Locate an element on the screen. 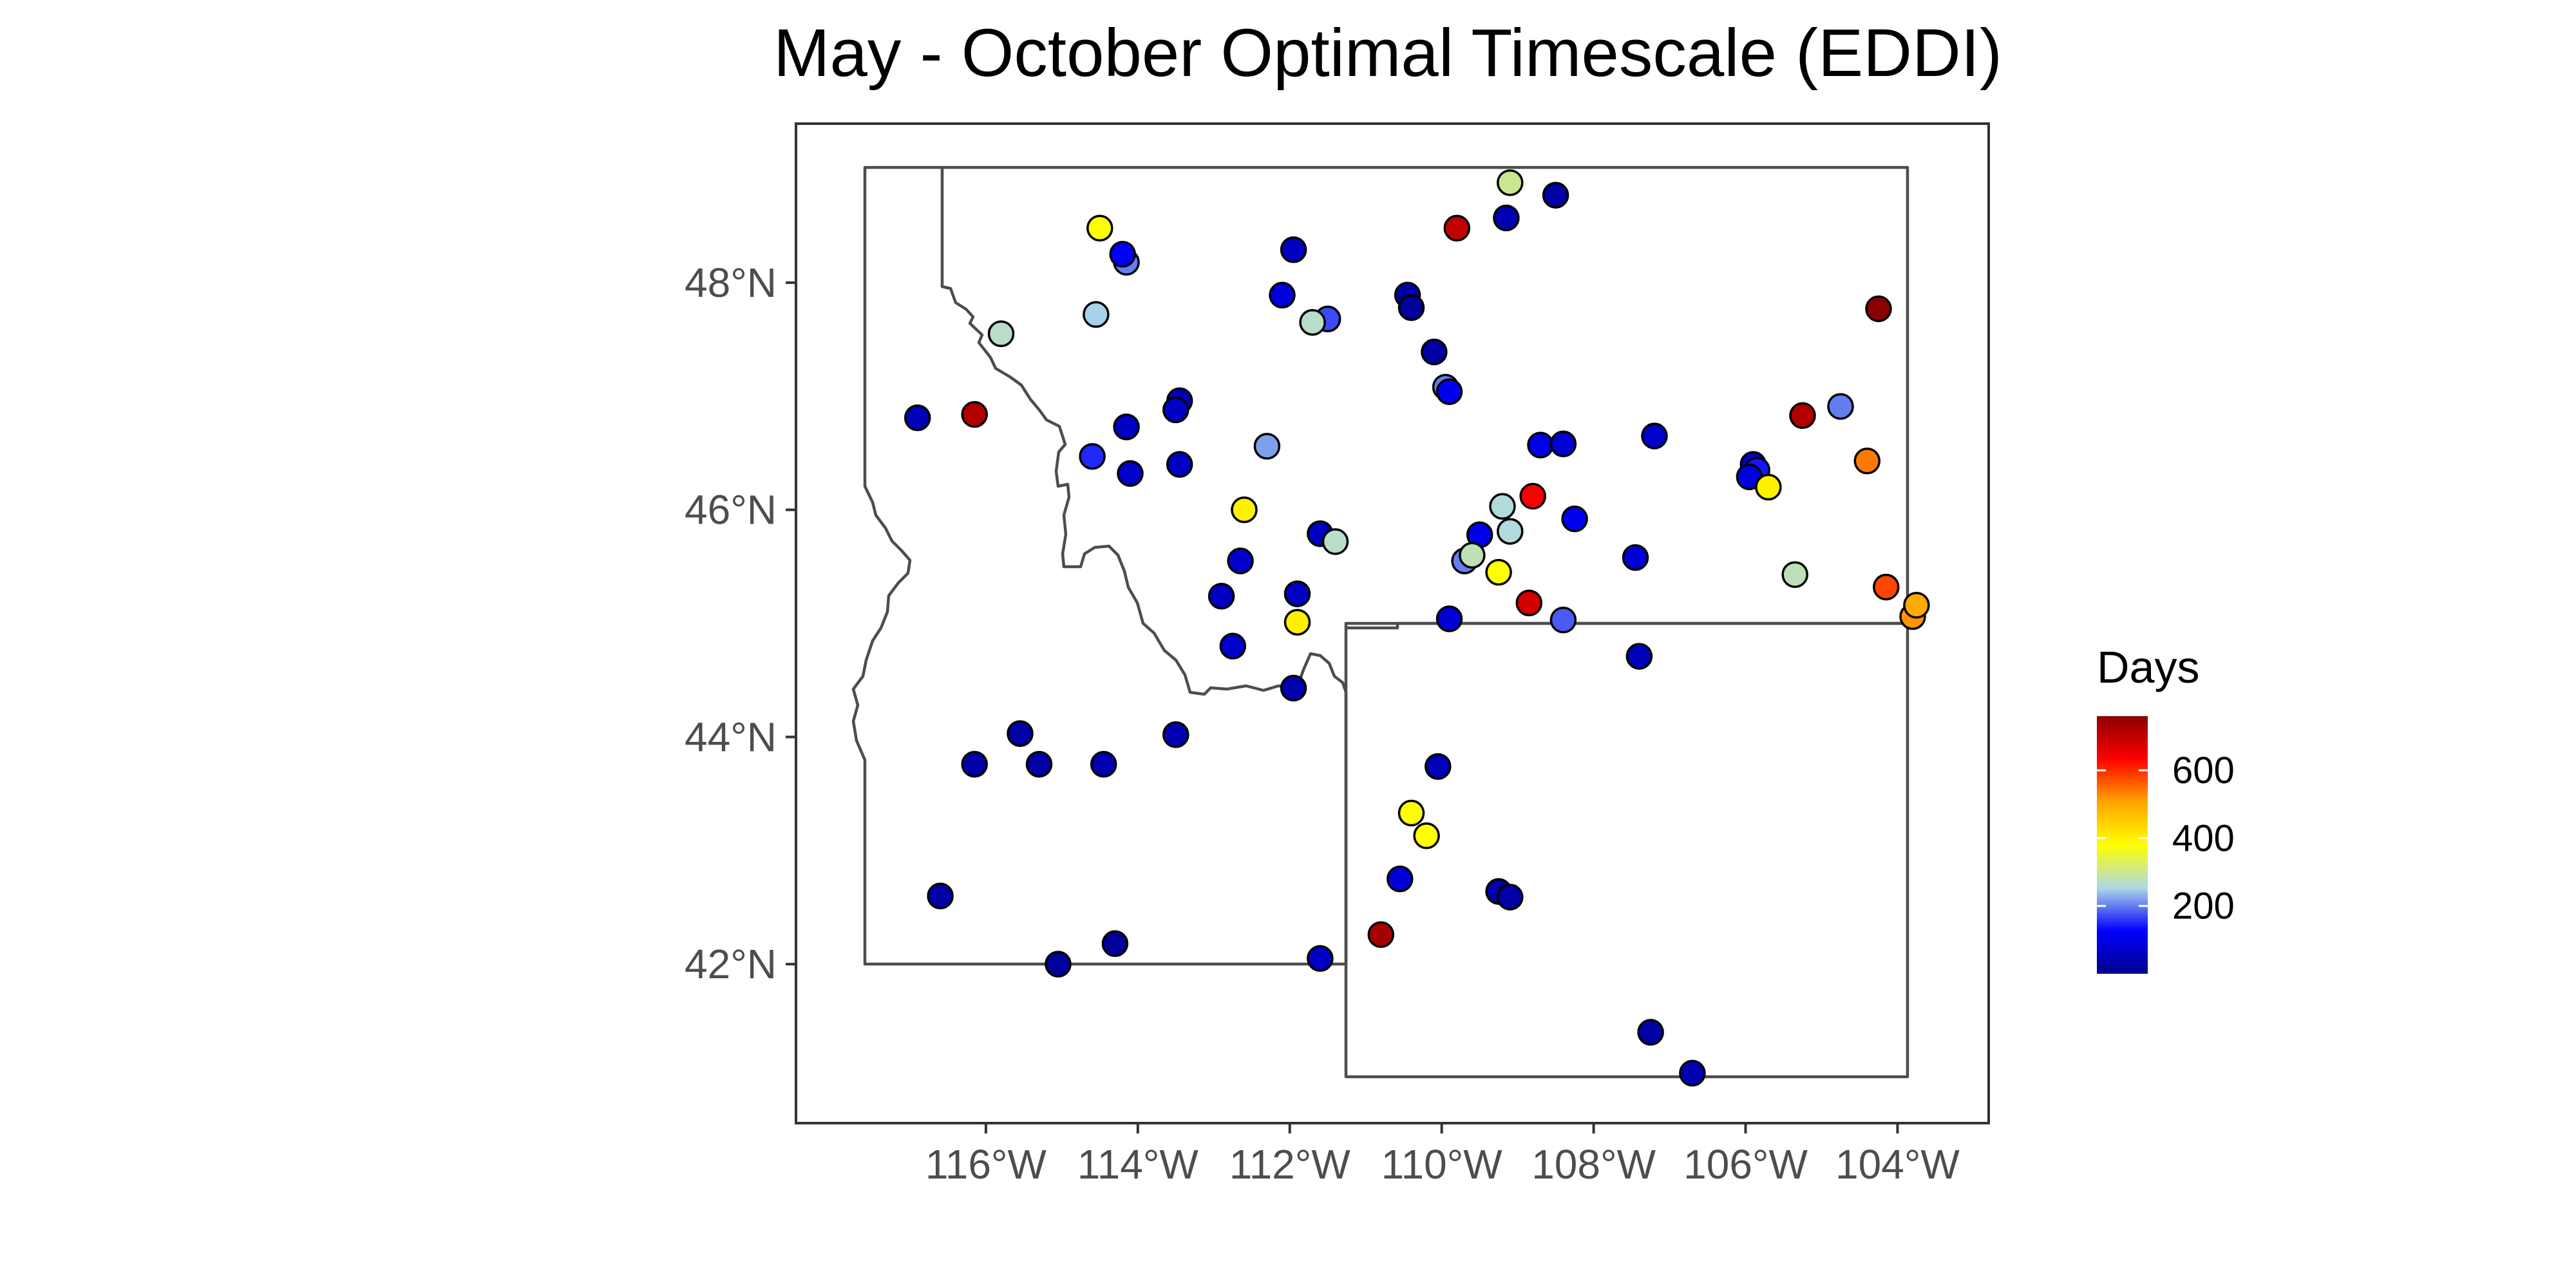 This screenshot has height=1288, width=2576. legend-title: Days is located at coordinates (2148, 667).